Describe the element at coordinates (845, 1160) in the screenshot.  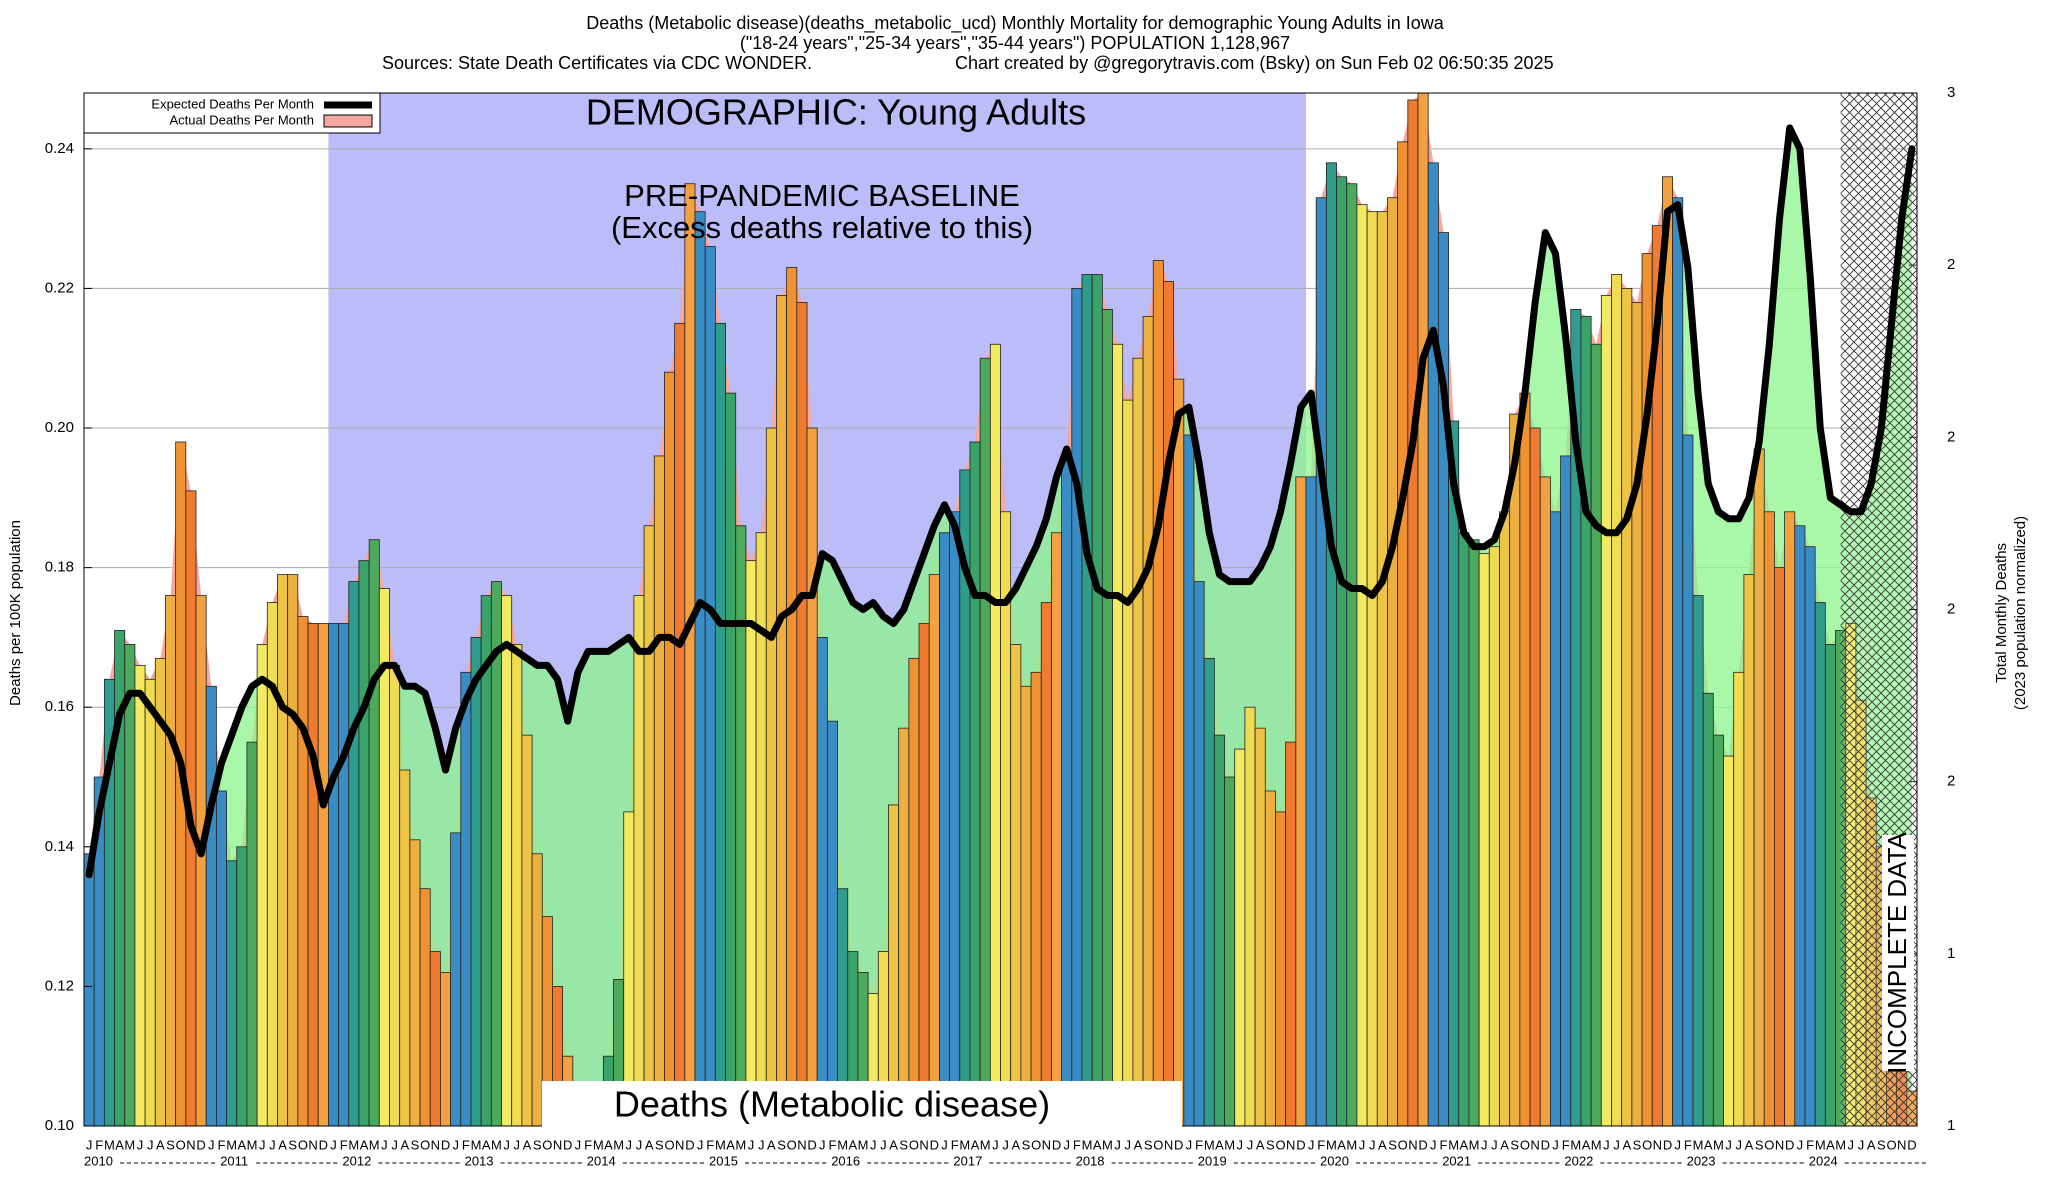
I see `year-label: 2016` at that location.